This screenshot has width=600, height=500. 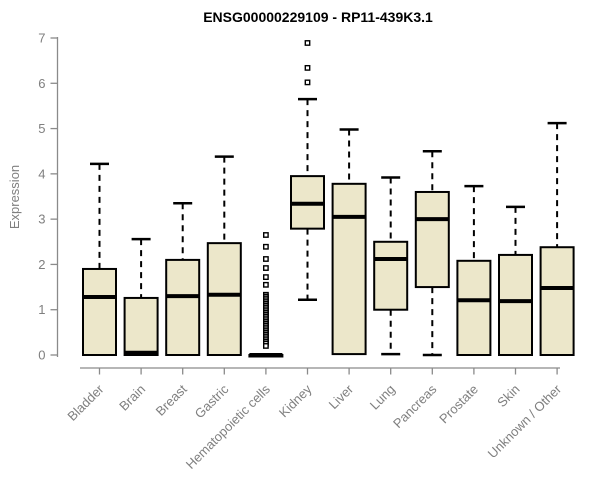 I want to click on y-tick-label: 1, so click(x=41, y=309).